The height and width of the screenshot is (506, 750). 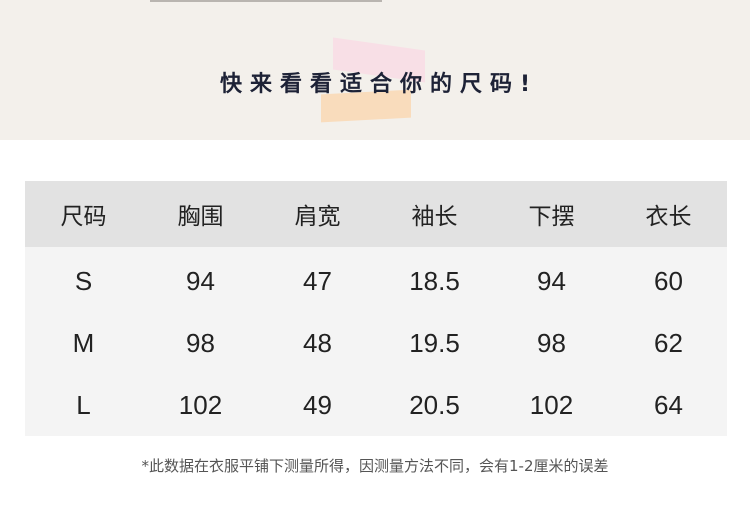 I want to click on cell: M, so click(x=83, y=343).